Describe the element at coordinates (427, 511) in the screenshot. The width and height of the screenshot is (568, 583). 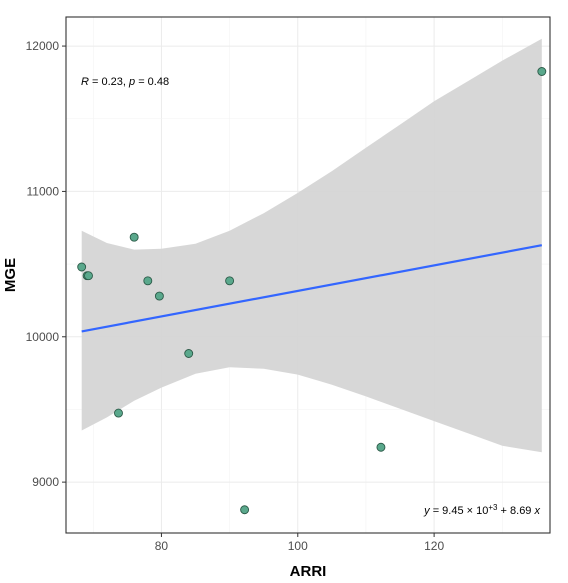
I see `equation-y-label: y` at that location.